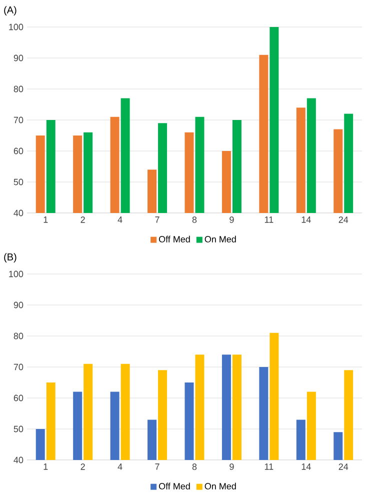  What do you see at coordinates (10, 257) in the screenshot?
I see `chart-title: (B)` at bounding box center [10, 257].